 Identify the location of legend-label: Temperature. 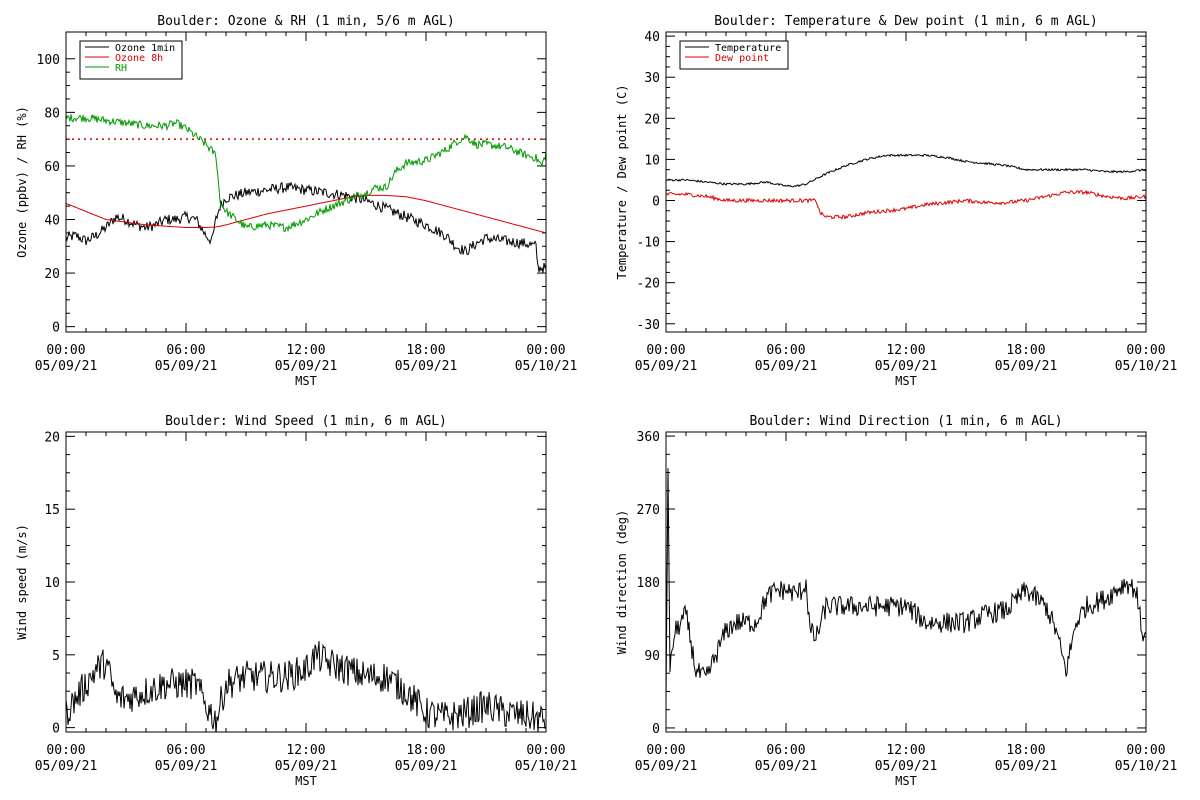
(748, 48).